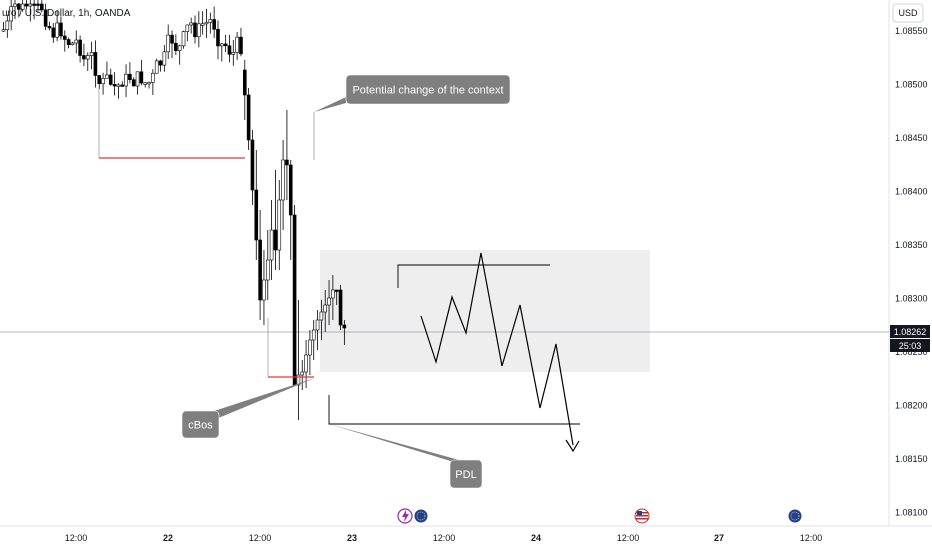 The height and width of the screenshot is (550, 932). What do you see at coordinates (910, 338) in the screenshot?
I see `current-price-tag: 1.08262 25:03` at bounding box center [910, 338].